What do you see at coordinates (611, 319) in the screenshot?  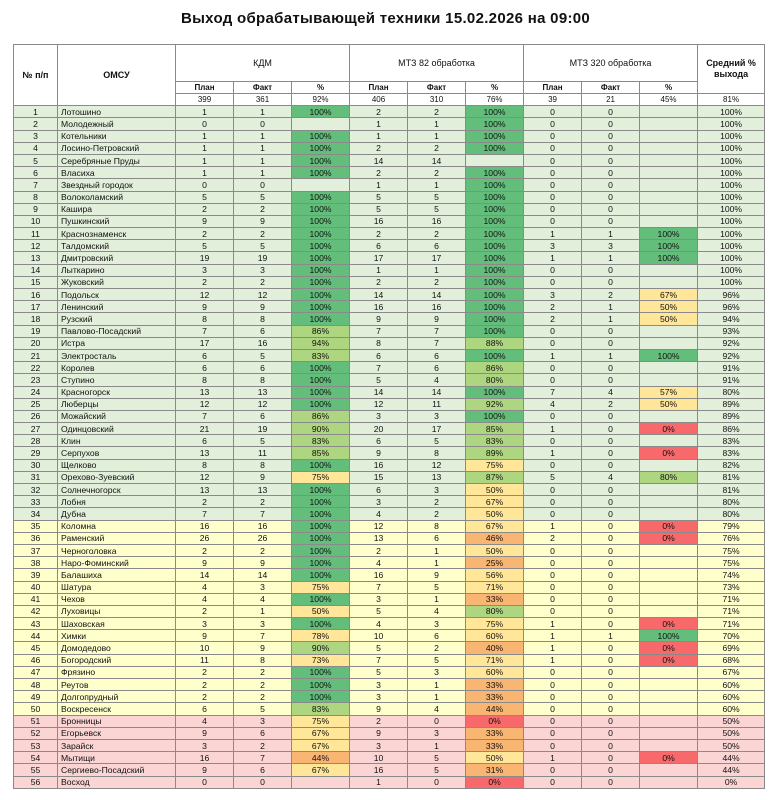 I see `mtz320-fact: 1` at bounding box center [611, 319].